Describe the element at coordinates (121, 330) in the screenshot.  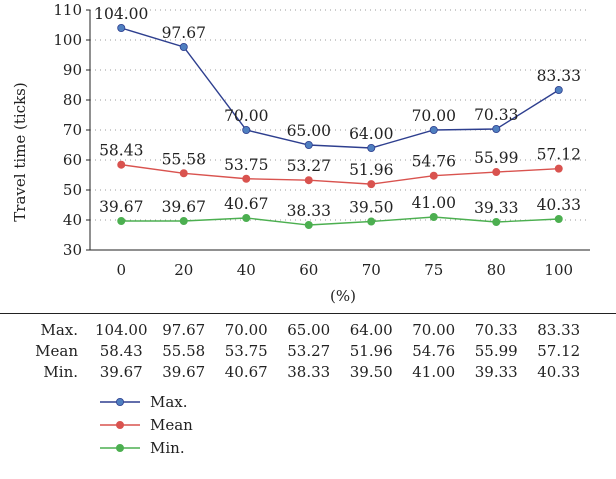
I see `table-cell: 104.00` at that location.